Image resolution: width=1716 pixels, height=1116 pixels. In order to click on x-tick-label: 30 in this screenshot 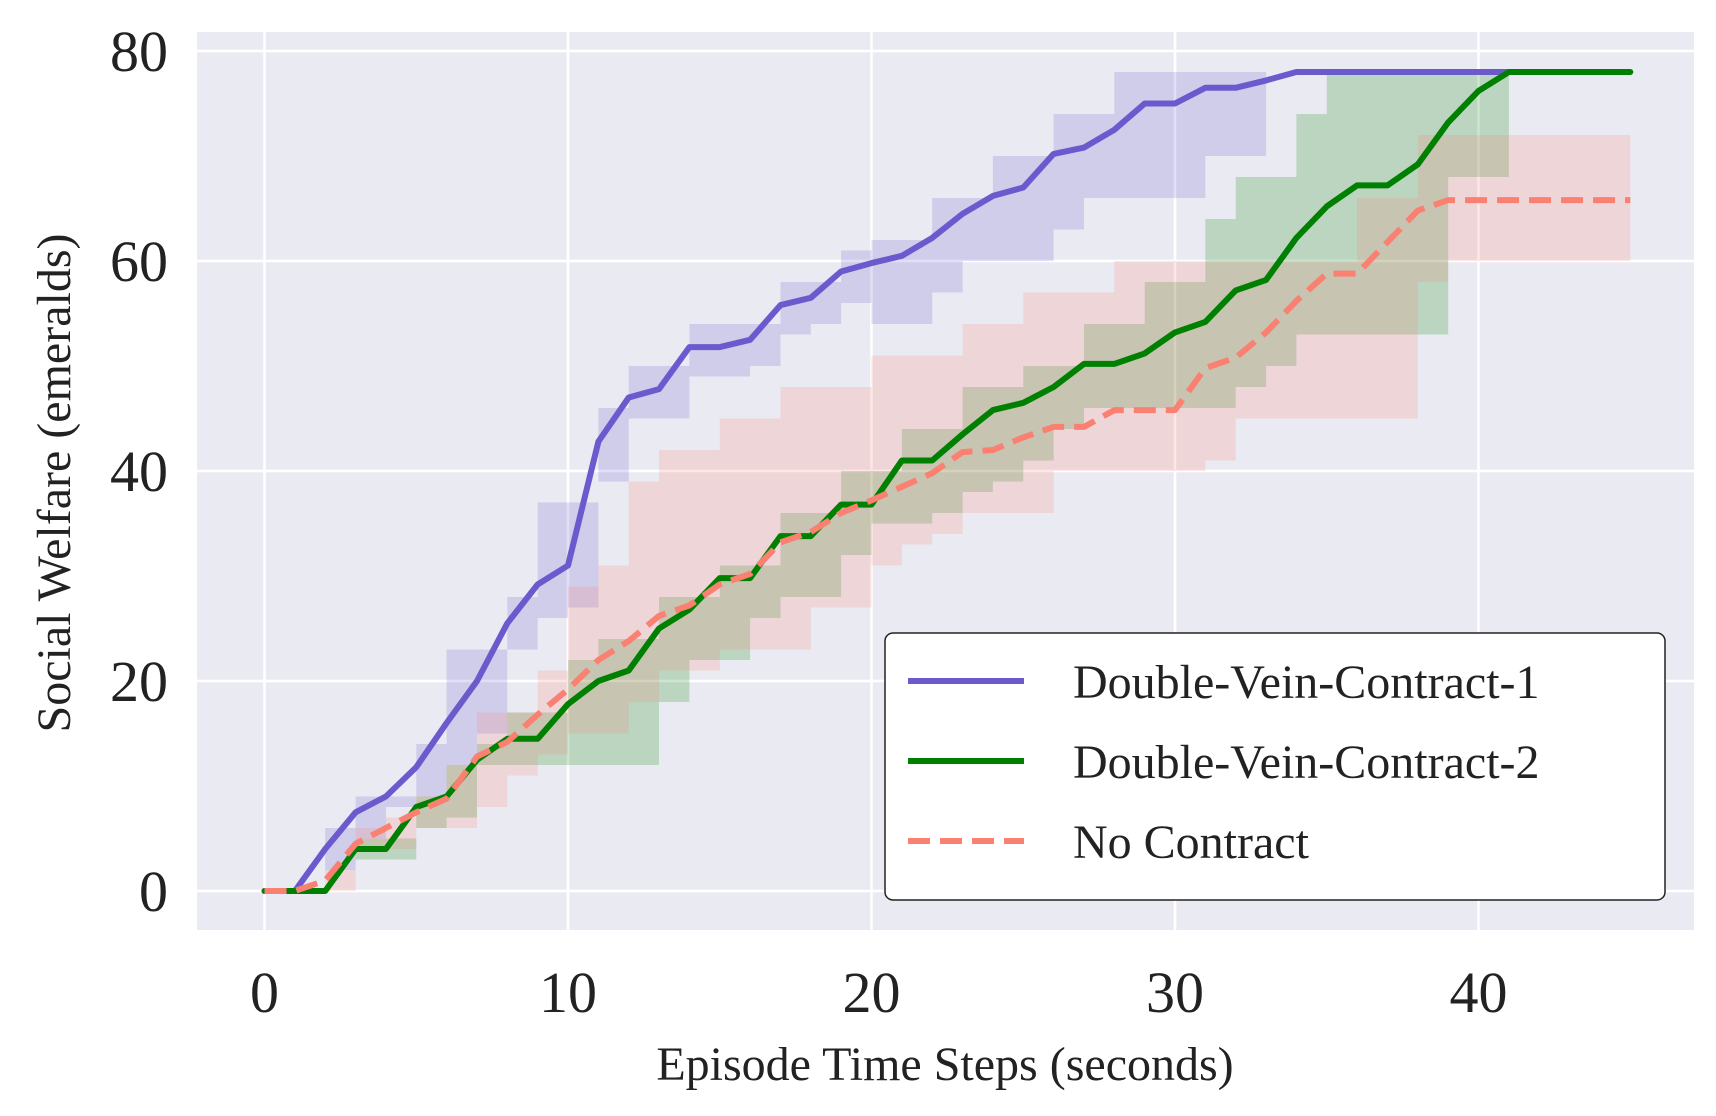, I will do `click(1175, 992)`.